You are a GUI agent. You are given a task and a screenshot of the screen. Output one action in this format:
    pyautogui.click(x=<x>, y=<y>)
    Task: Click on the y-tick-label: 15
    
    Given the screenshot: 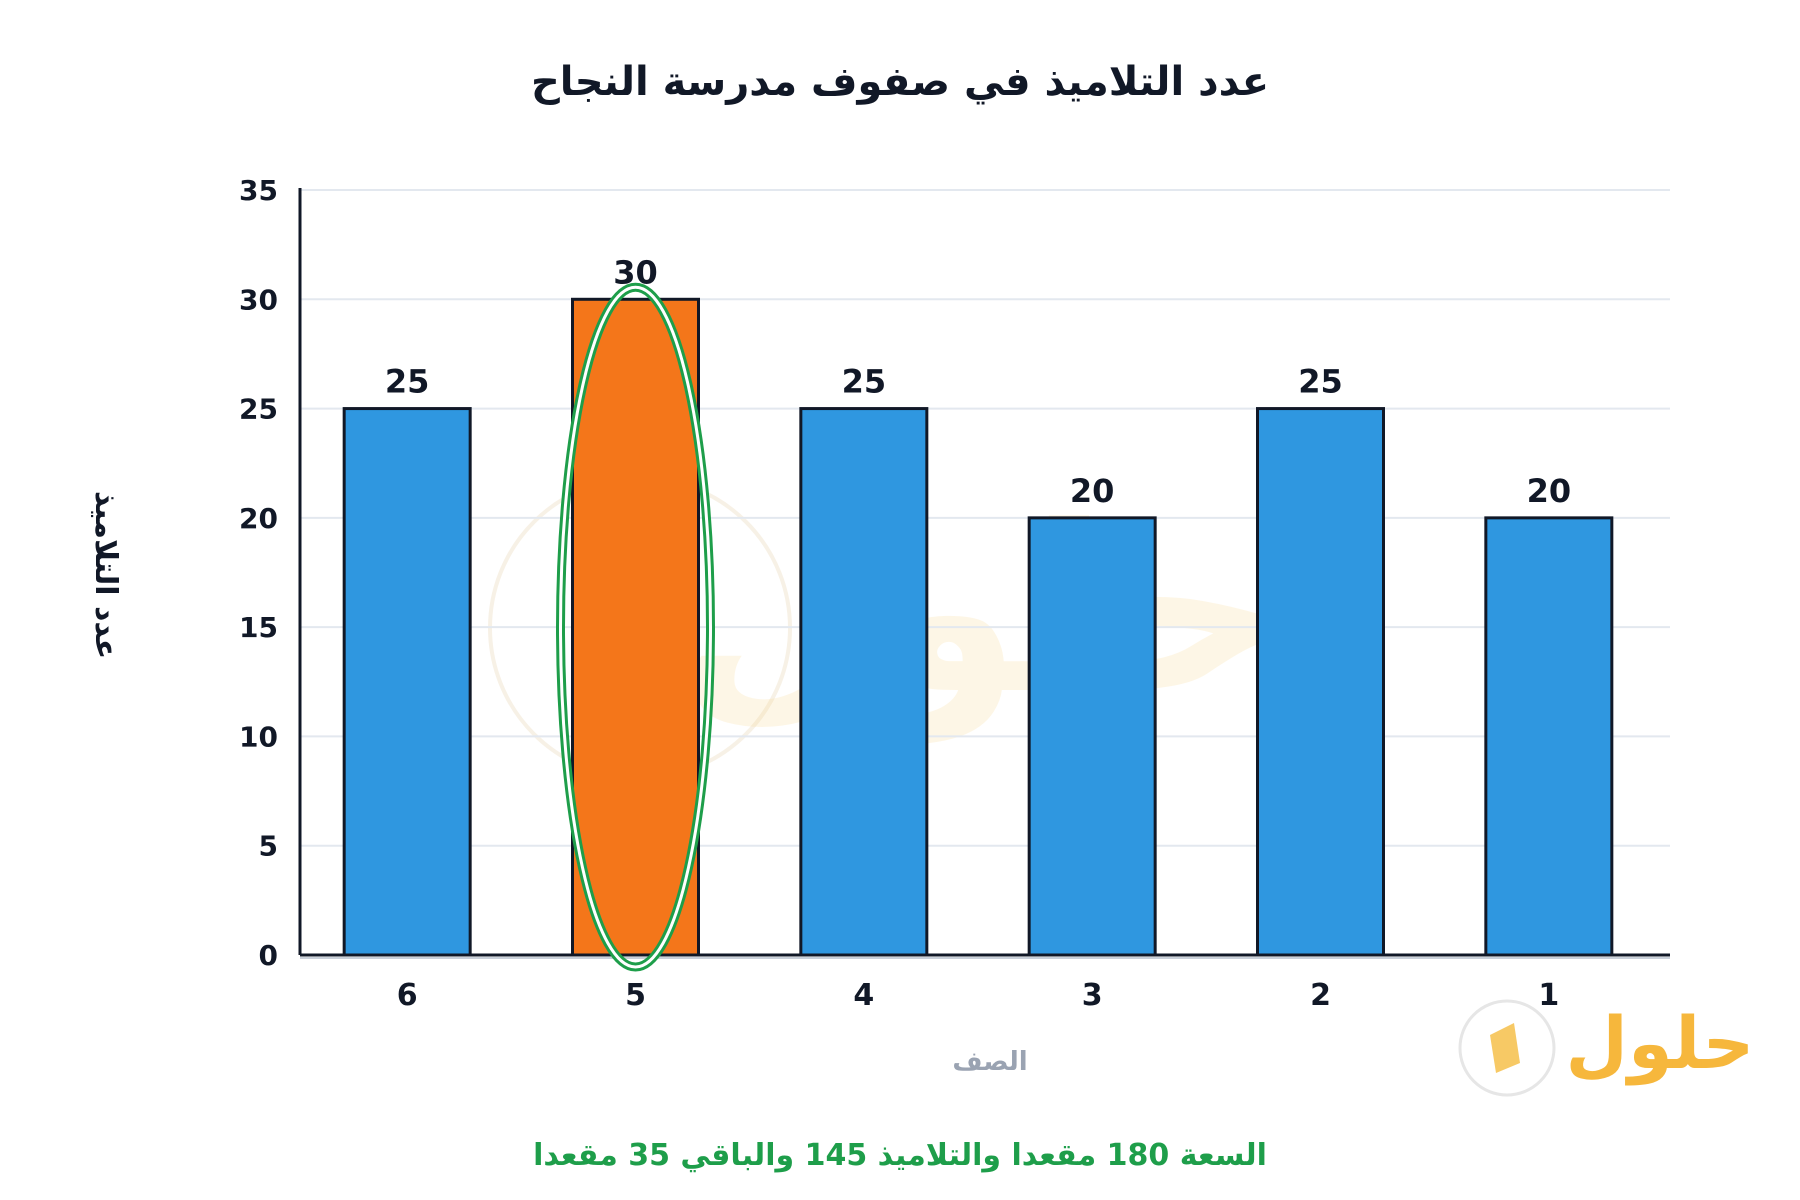 What is the action you would take?
    pyautogui.click(x=258, y=627)
    